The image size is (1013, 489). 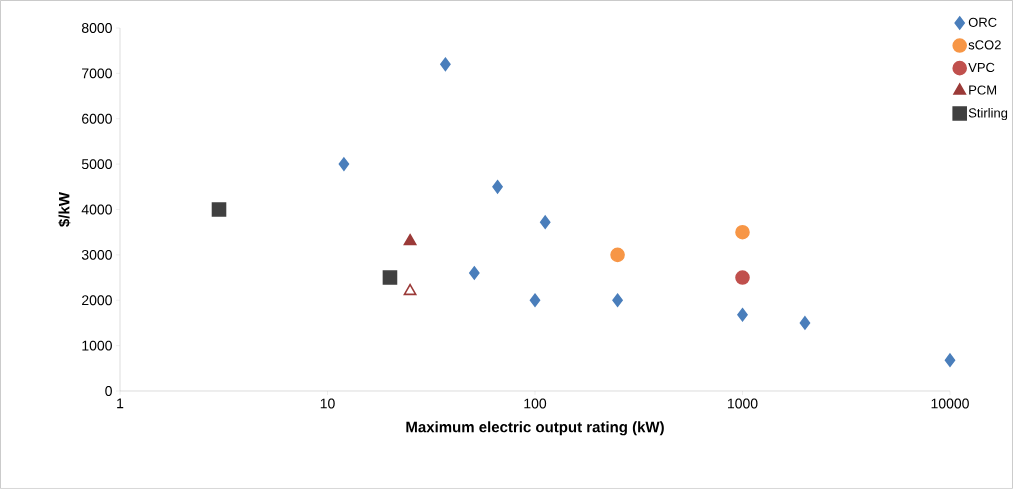 I want to click on y-axis-title: $/kW, so click(x=64, y=209).